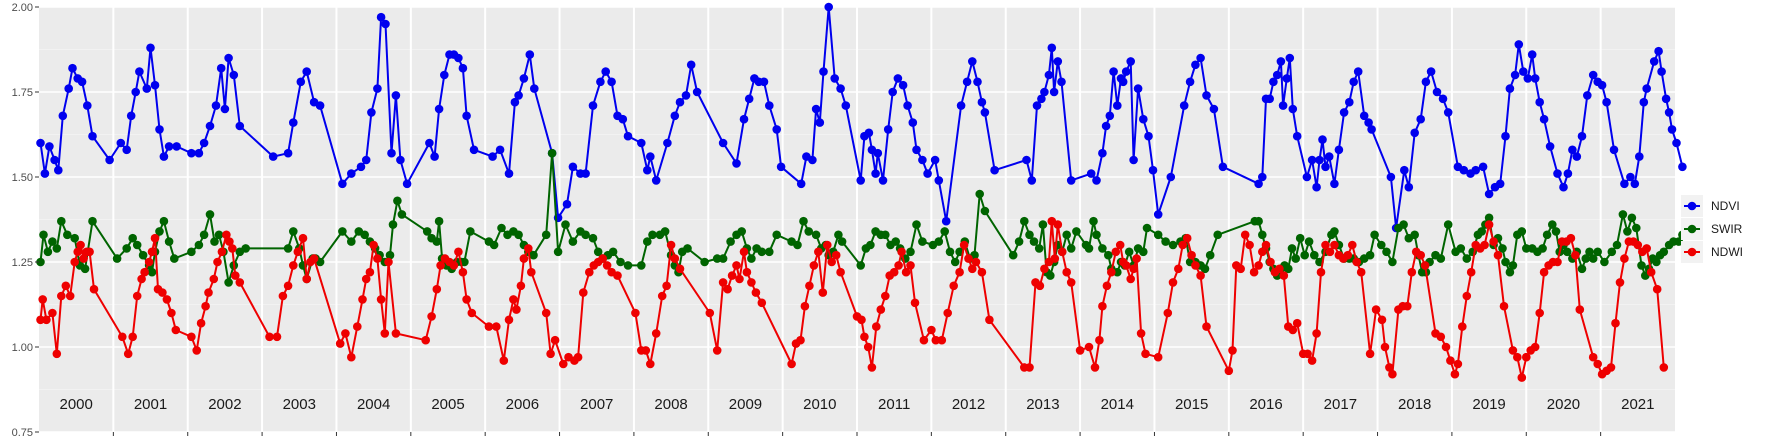 This screenshot has width=1773, height=442. What do you see at coordinates (22, 348) in the screenshot?
I see `y-tick-label: 1.00` at bounding box center [22, 348].